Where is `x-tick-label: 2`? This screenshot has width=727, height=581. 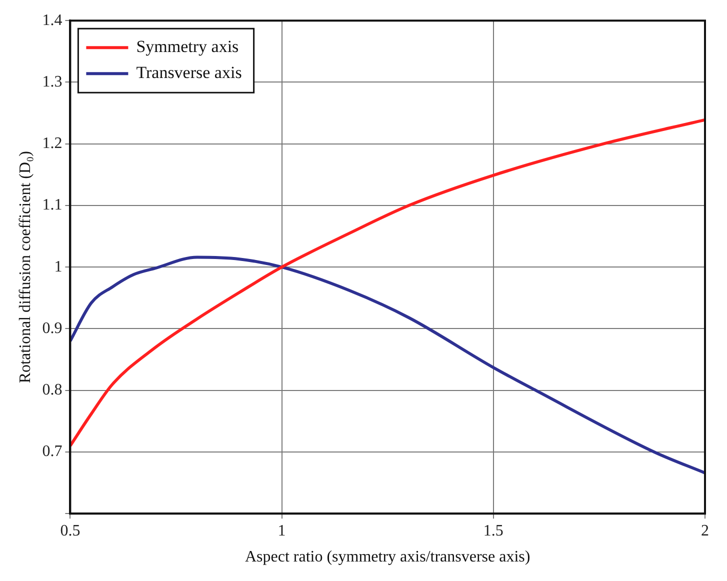 x-tick-label: 2 is located at coordinates (705, 531).